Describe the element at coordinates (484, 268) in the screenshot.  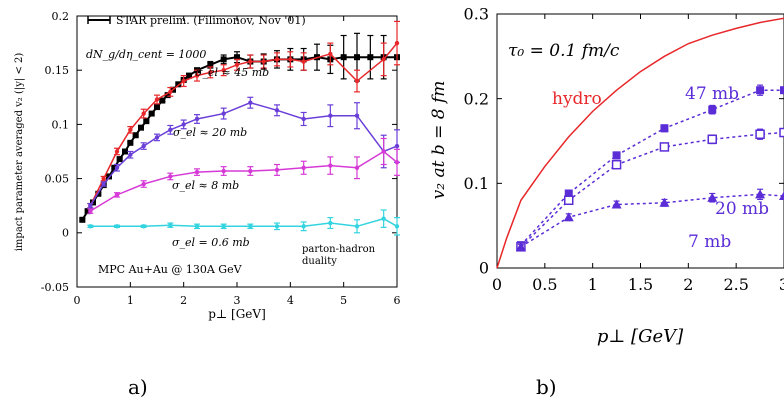
I see `b-y-tick-label: 0` at that location.